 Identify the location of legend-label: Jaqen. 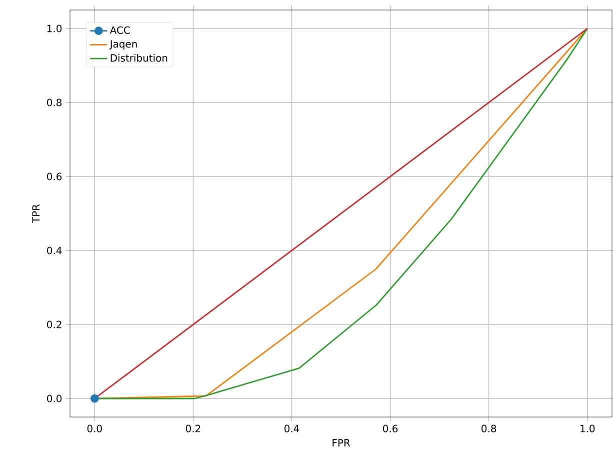
(123, 45).